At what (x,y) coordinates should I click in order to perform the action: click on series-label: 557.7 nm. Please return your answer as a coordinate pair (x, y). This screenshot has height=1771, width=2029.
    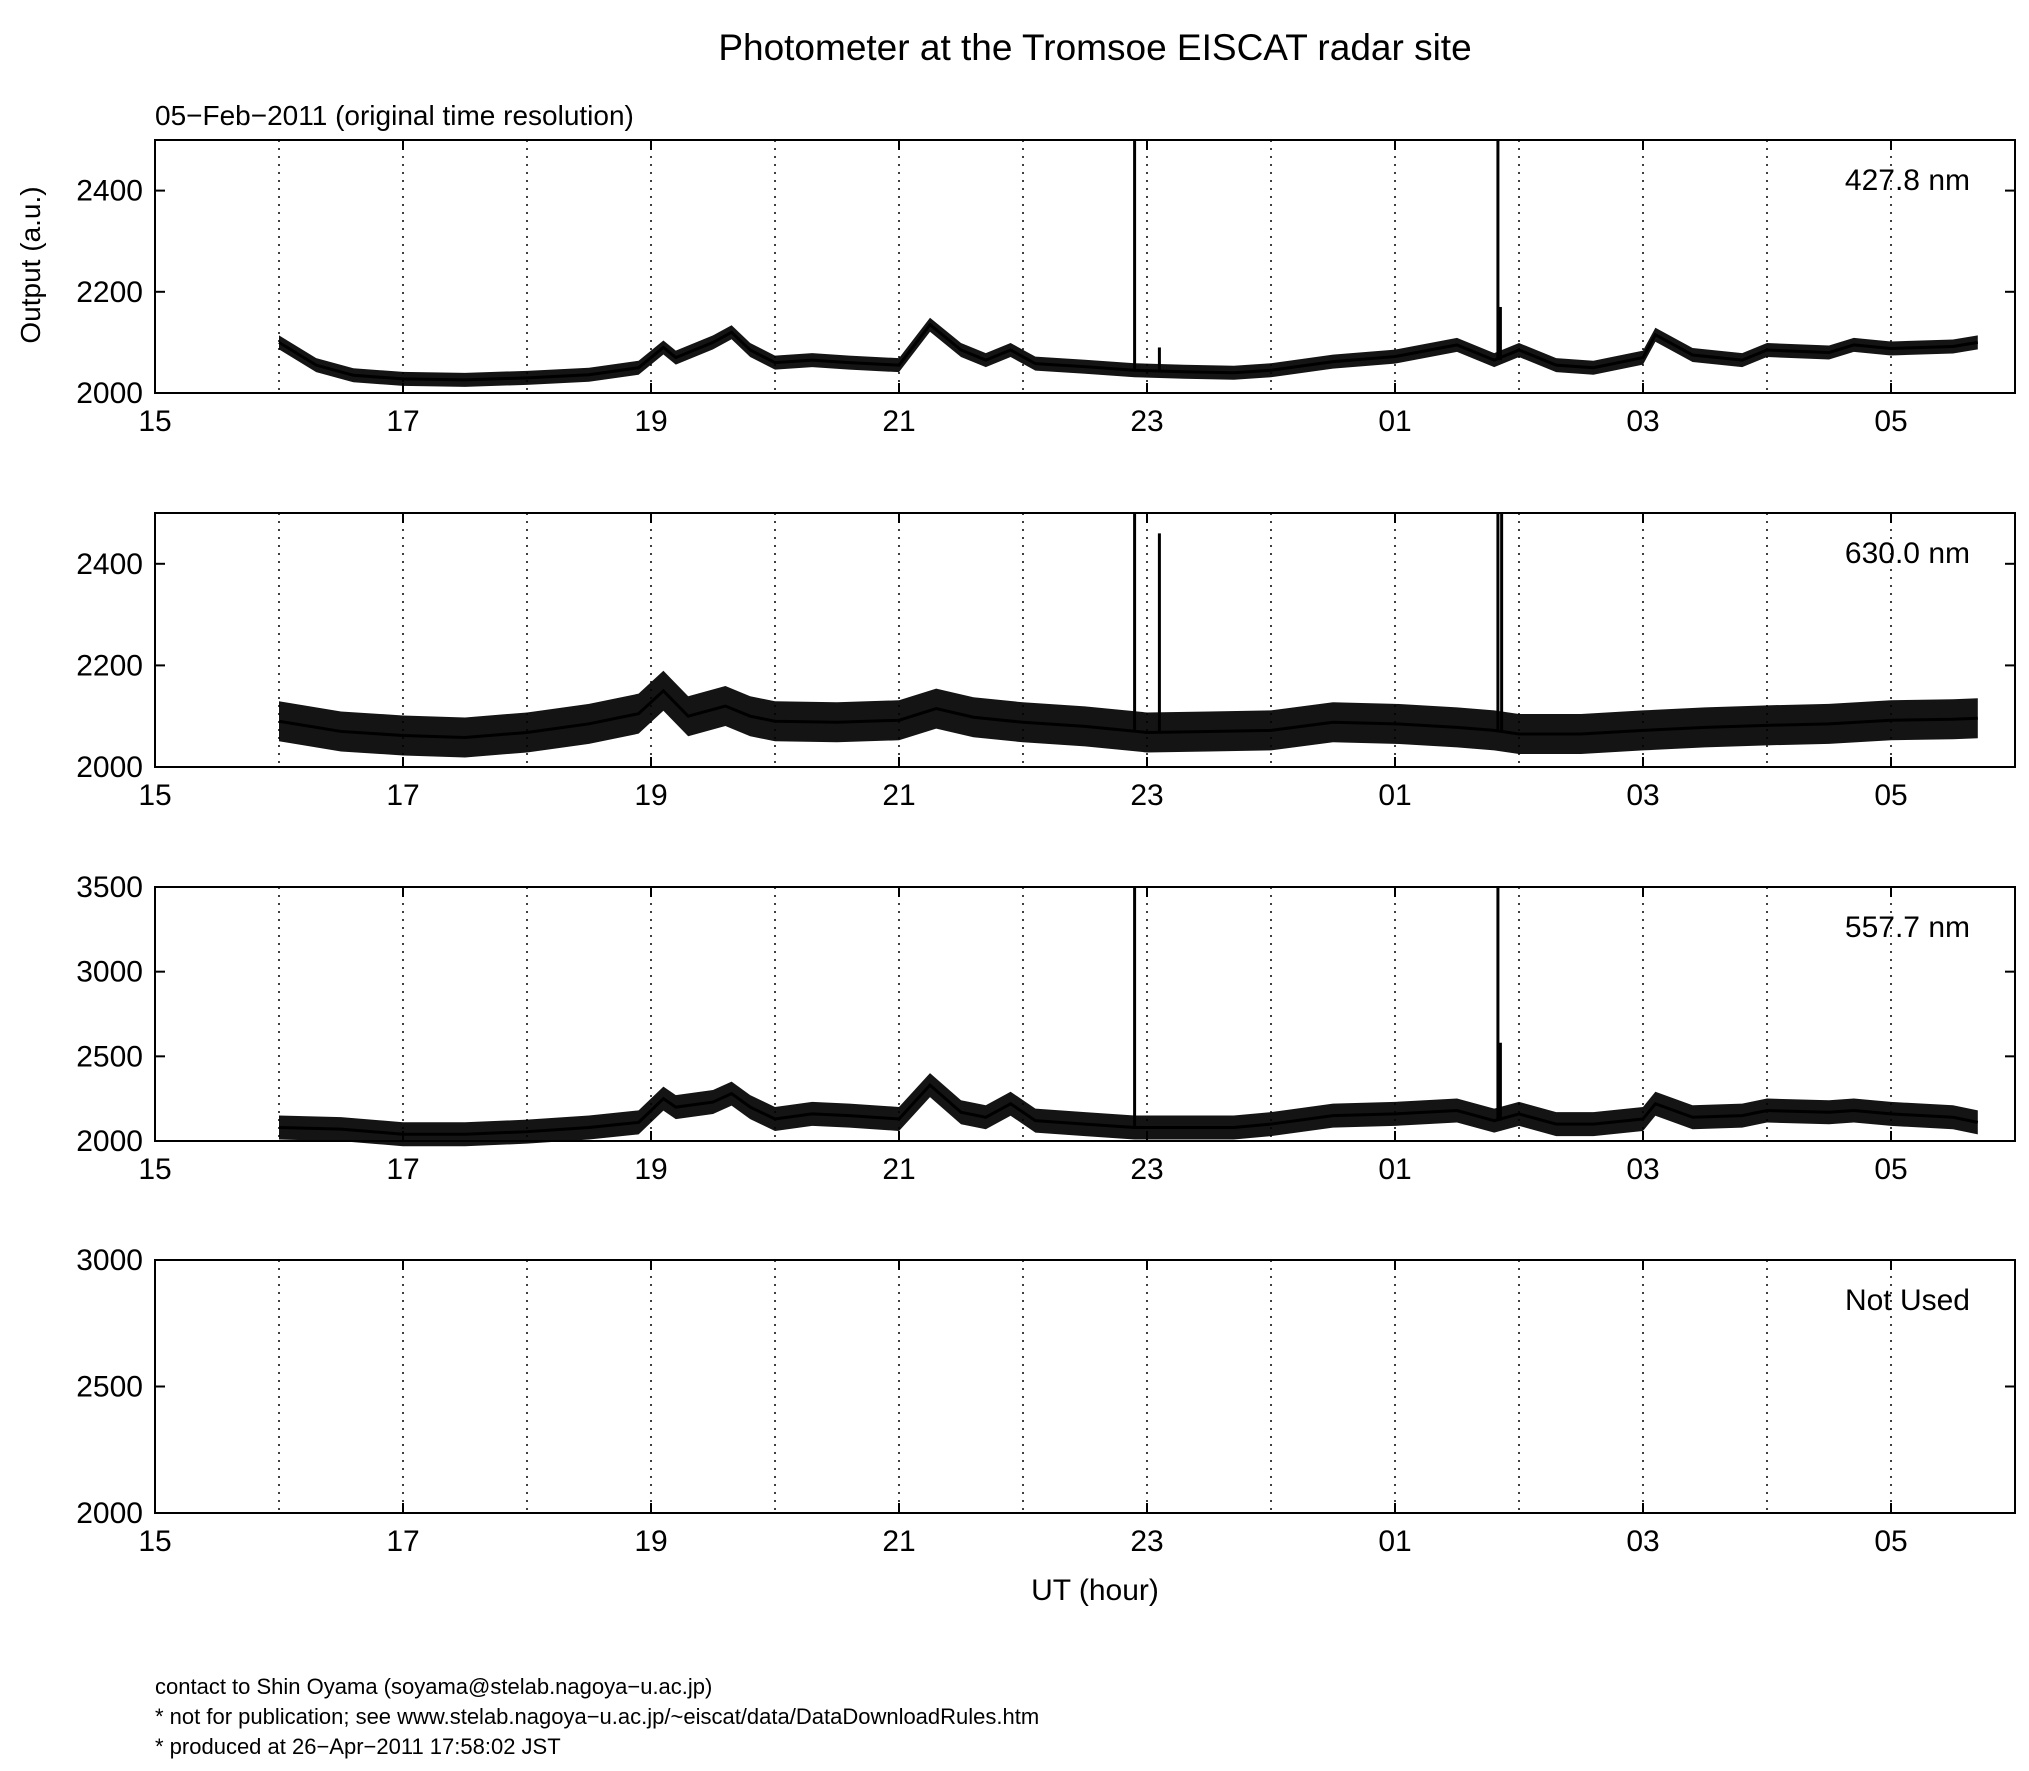
    Looking at the image, I should click on (1907, 927).